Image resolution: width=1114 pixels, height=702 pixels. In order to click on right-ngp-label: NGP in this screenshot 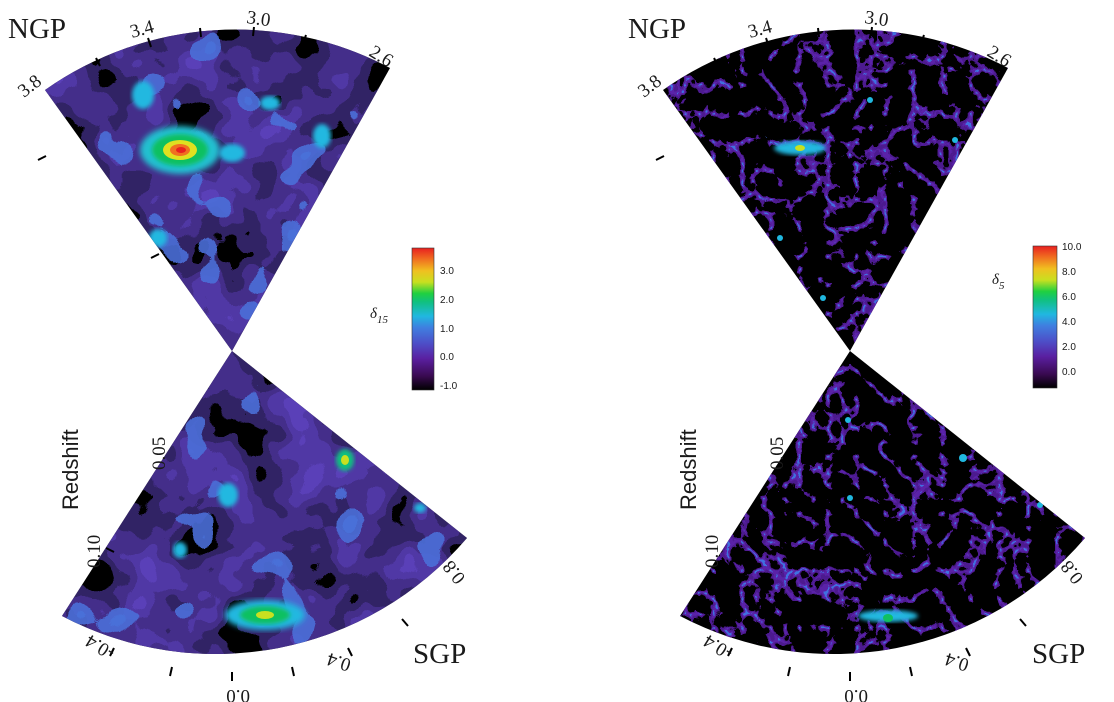, I will do `click(657, 29)`.